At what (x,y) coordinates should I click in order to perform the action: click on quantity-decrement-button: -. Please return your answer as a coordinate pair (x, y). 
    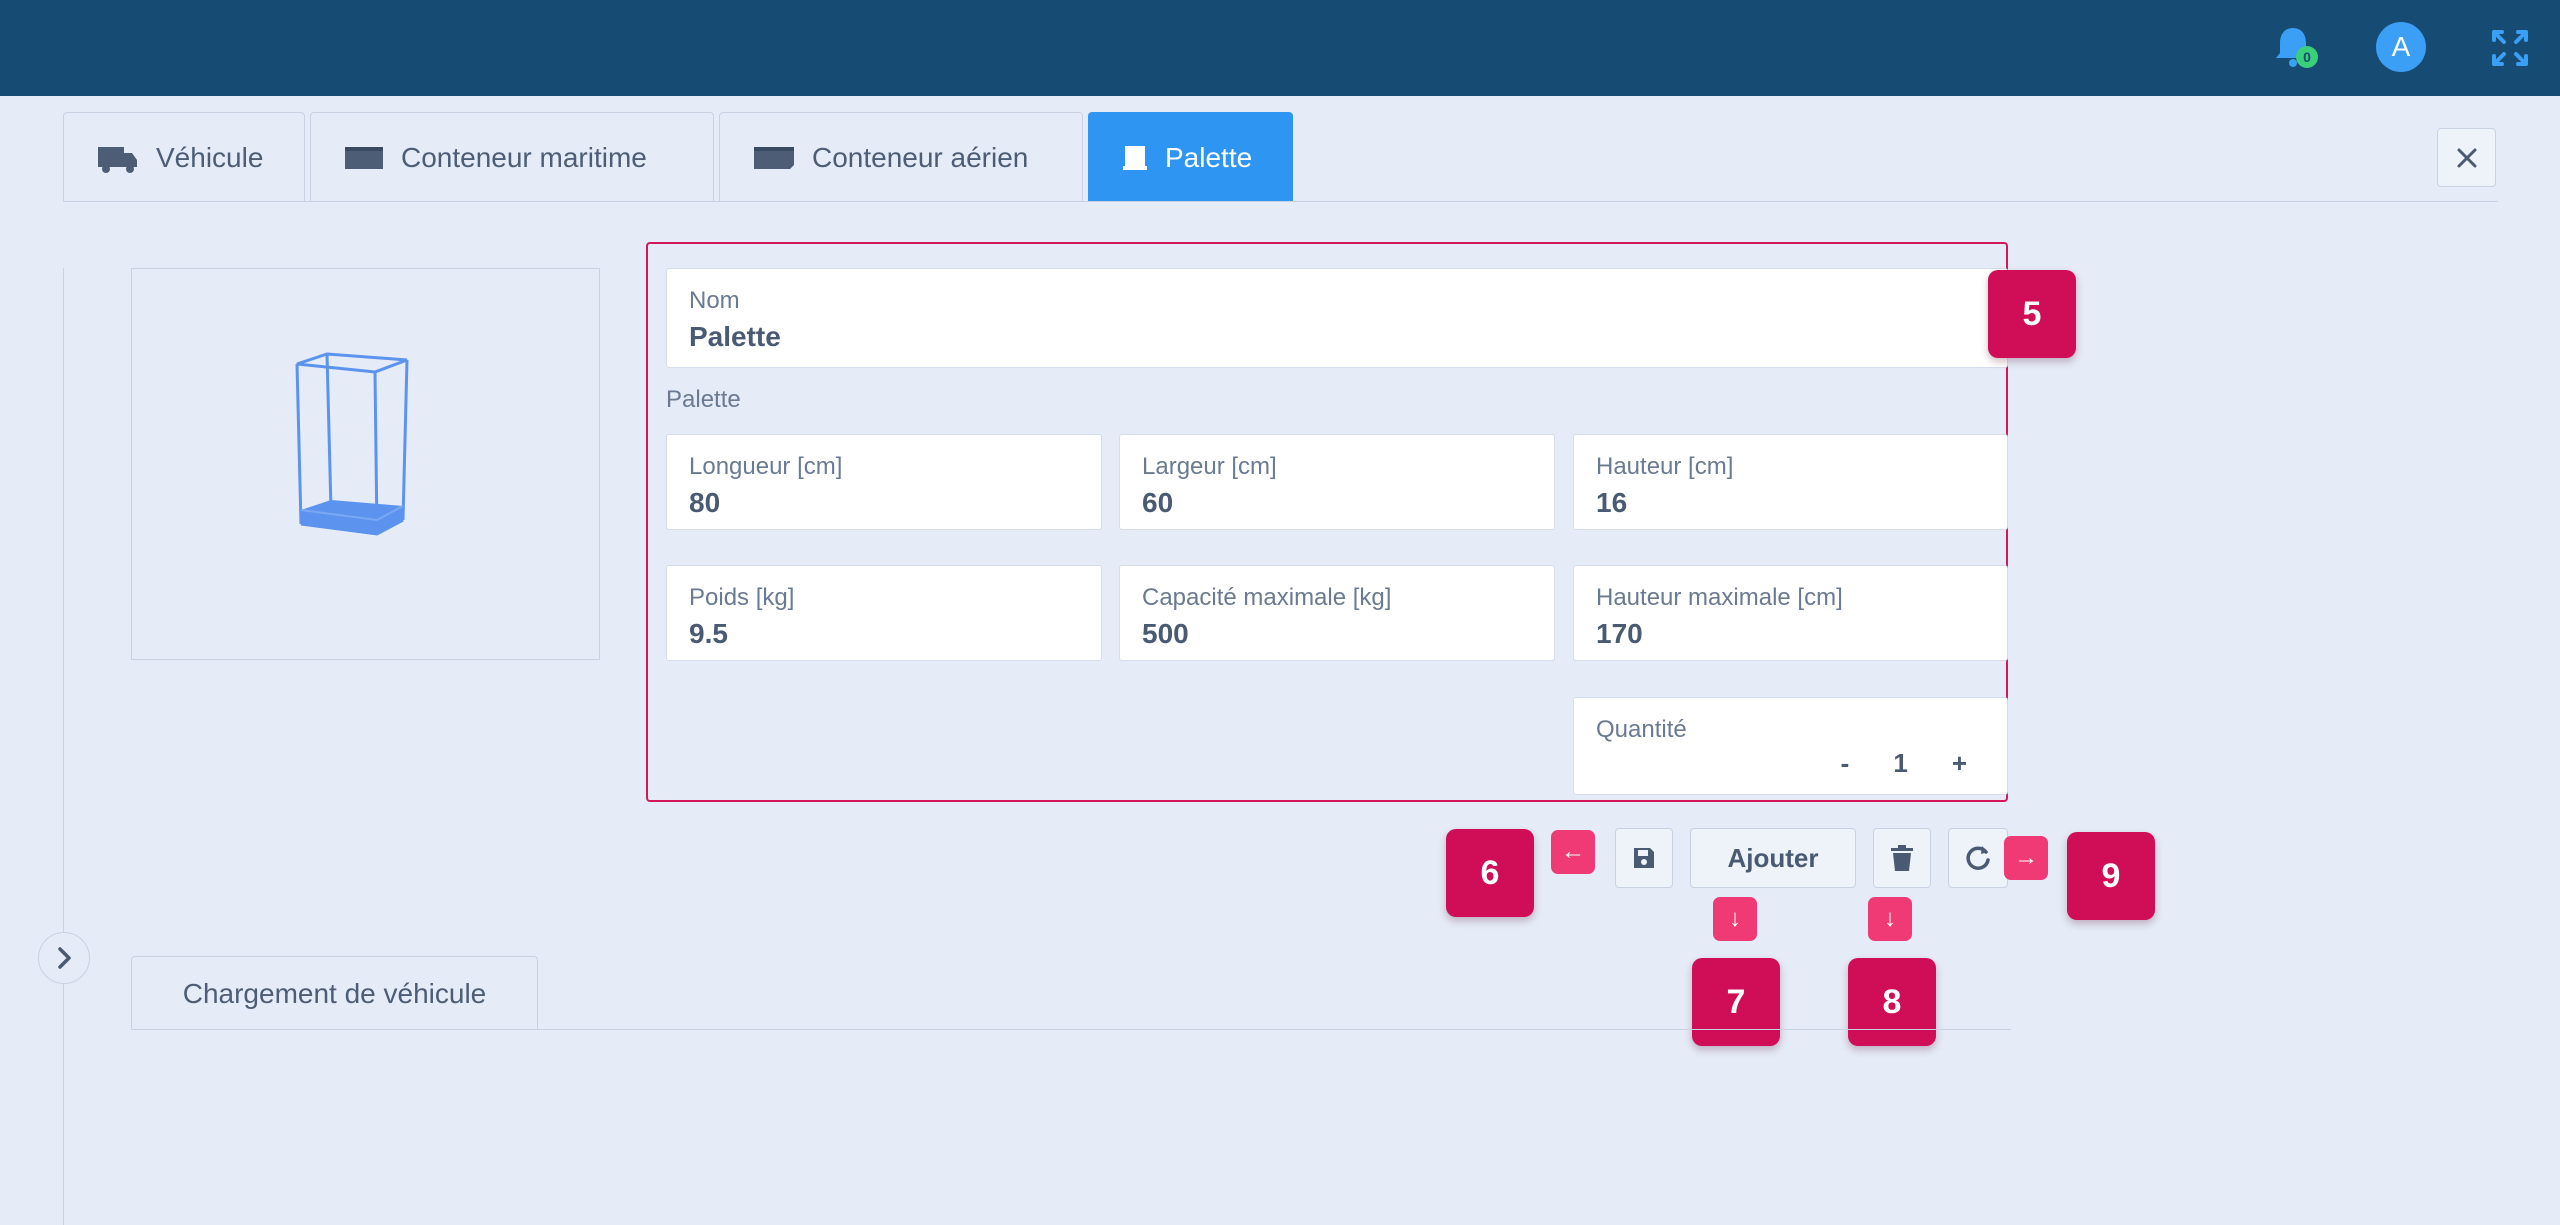
    Looking at the image, I should click on (1845, 763).